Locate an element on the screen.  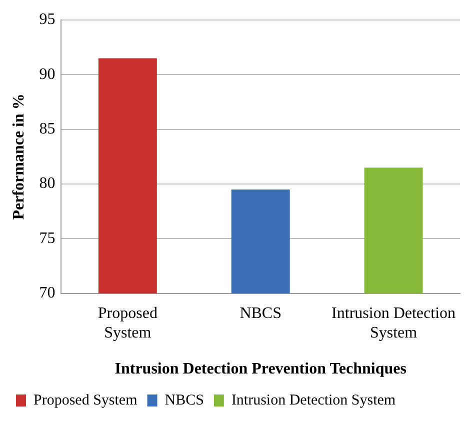
legend-label: NBCS is located at coordinates (184, 400).